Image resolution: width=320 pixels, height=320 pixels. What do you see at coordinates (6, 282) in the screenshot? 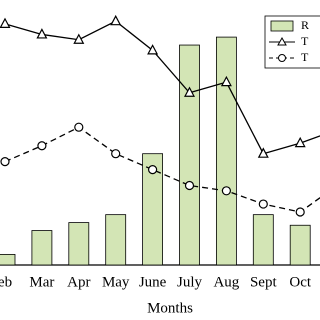
I see `x-tick-label: eb` at bounding box center [6, 282].